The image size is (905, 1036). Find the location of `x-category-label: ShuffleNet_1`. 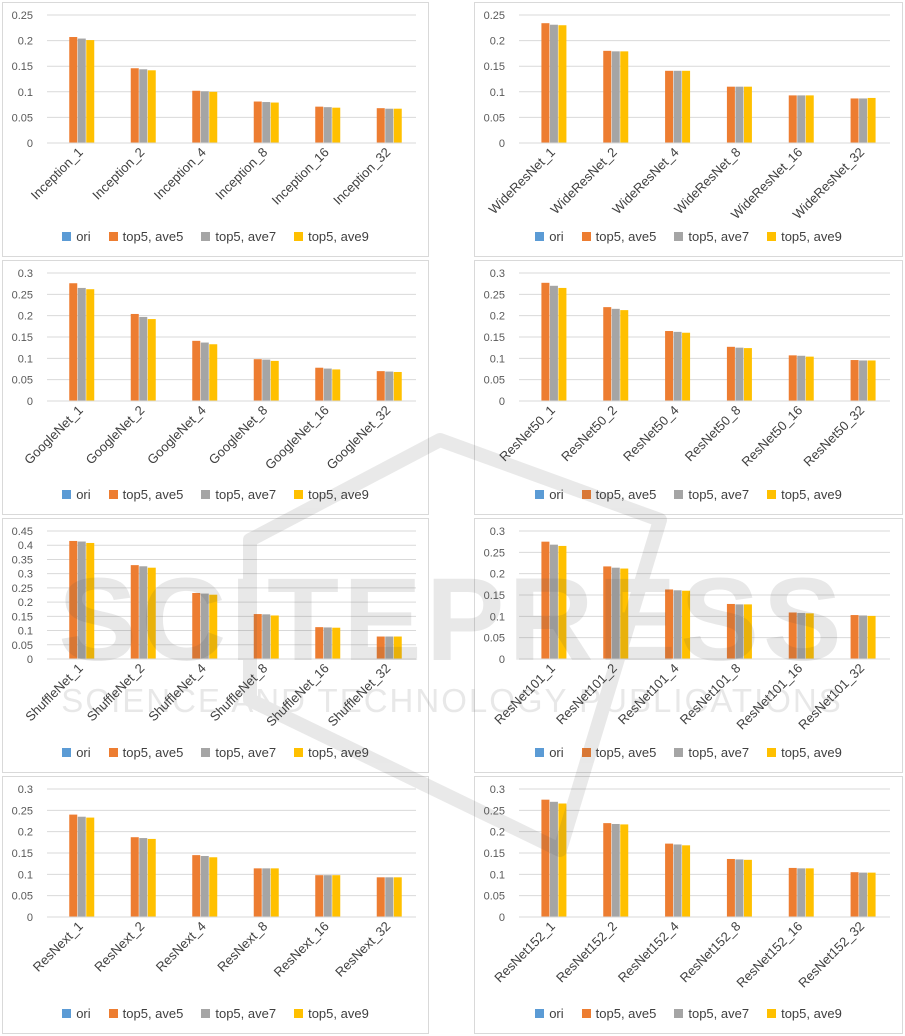

x-category-label: ShuffleNet_1 is located at coordinates (54, 693).